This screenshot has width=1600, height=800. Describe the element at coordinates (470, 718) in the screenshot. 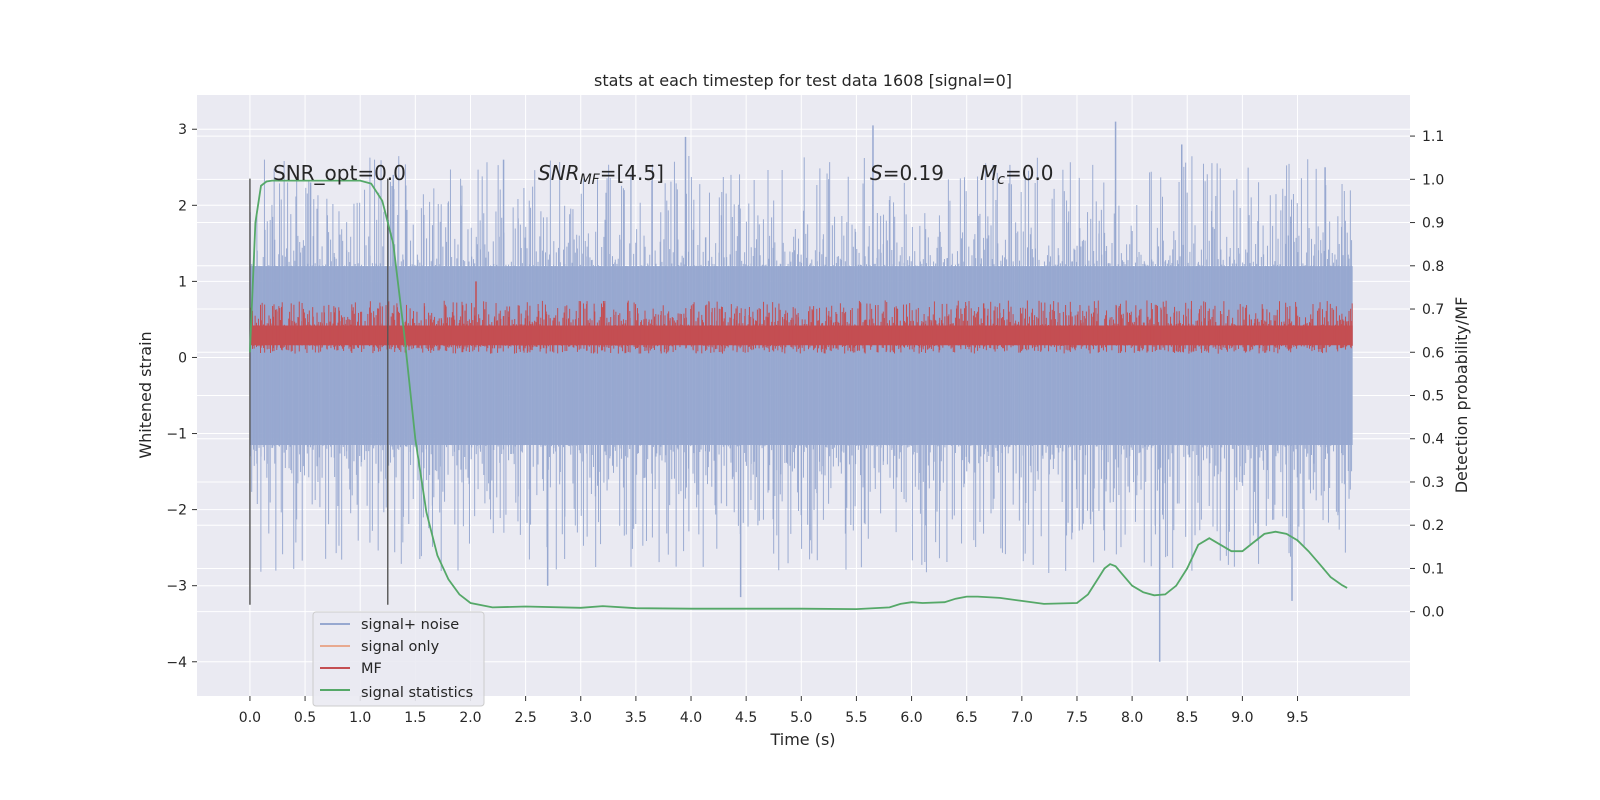

I see `x-tick-label: 2.0` at that location.